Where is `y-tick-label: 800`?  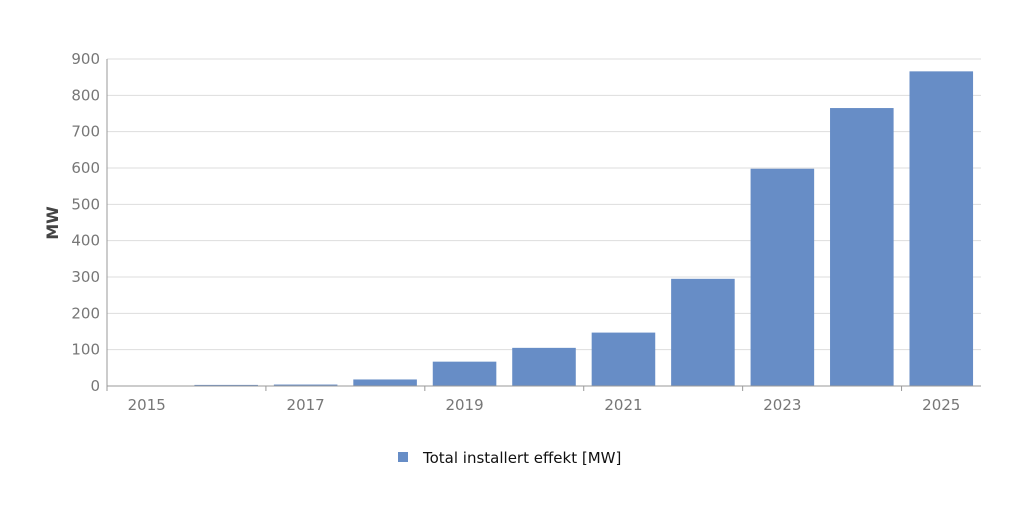 y-tick-label: 800 is located at coordinates (85, 95).